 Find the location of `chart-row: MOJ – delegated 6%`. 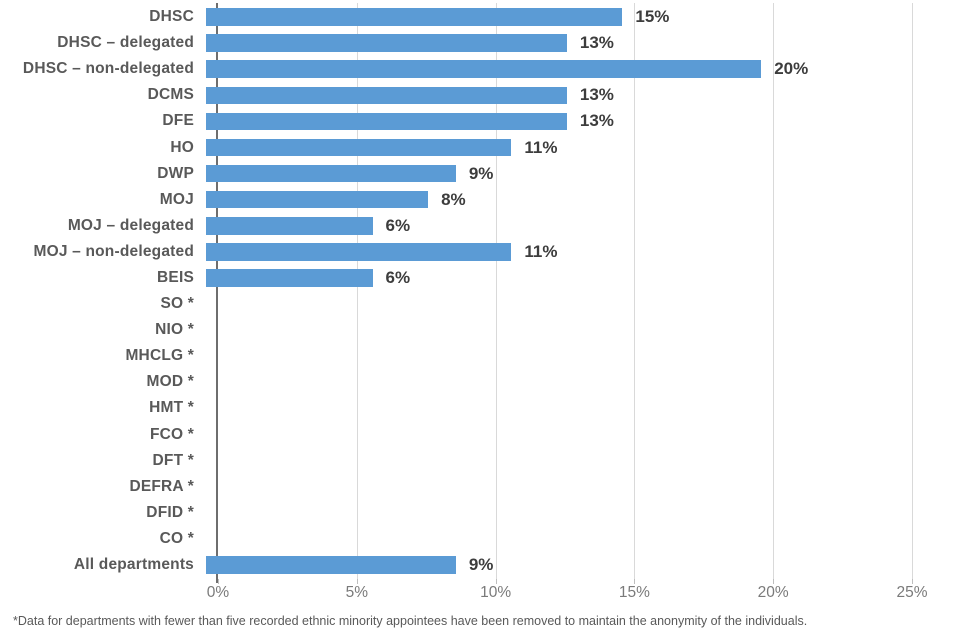

chart-row: MOJ – delegated 6% is located at coordinates (480, 226).